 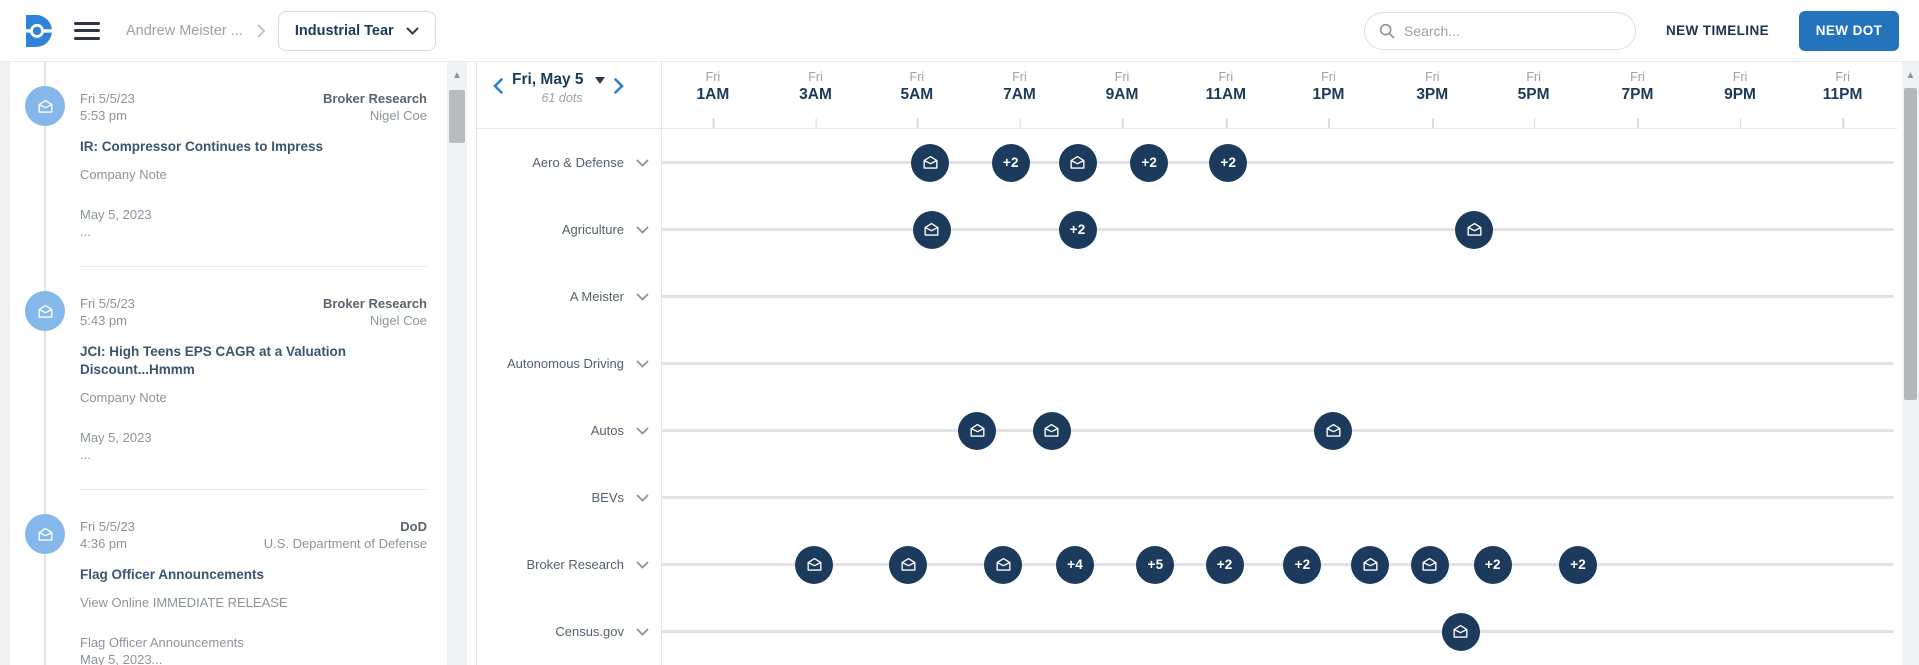 What do you see at coordinates (569, 296) in the screenshot?
I see `row-label-a-meister: A Meister` at bounding box center [569, 296].